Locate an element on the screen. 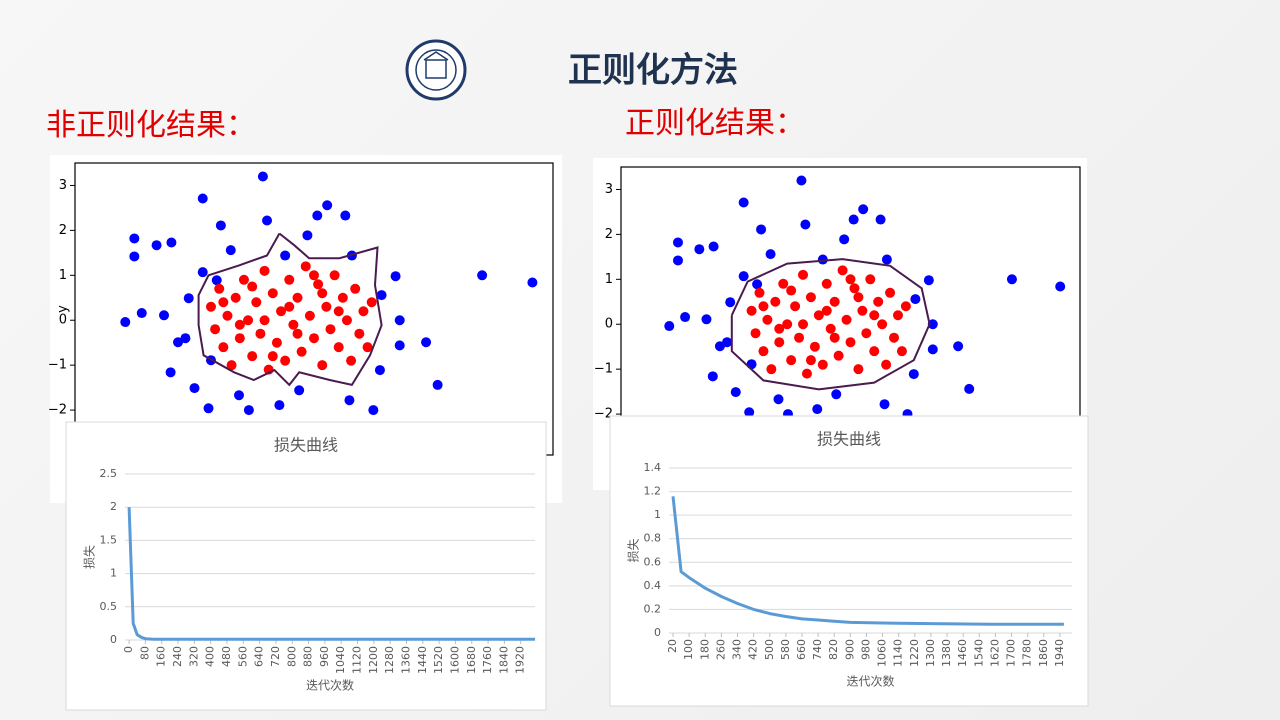  right-label: 正则化结果： is located at coordinates (715, 123).